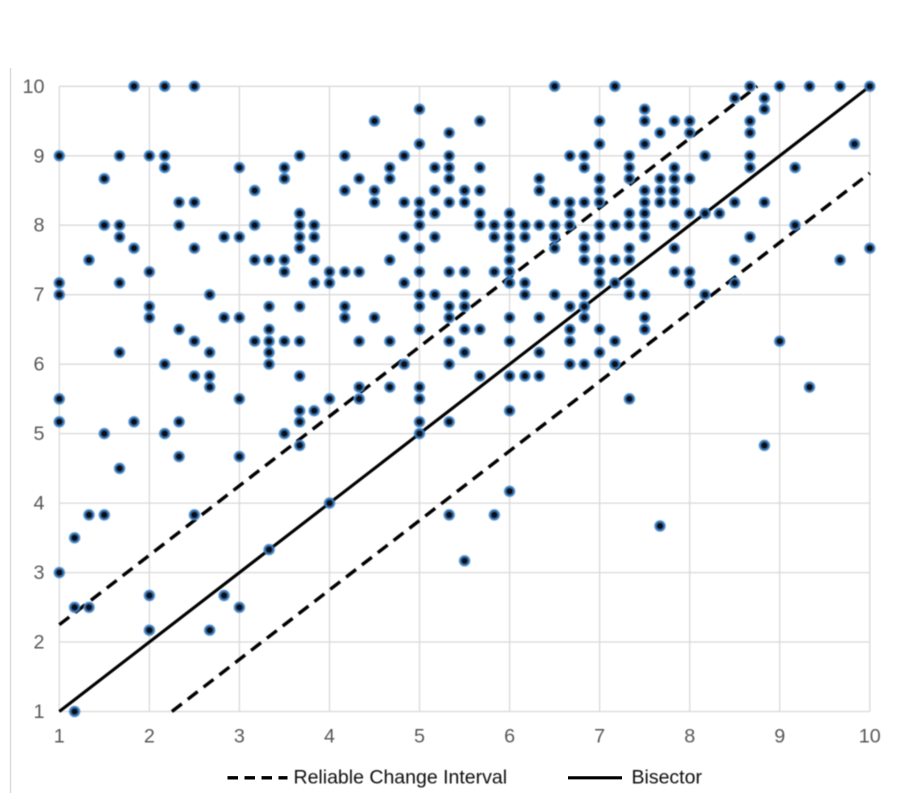 The height and width of the screenshot is (803, 903). Describe the element at coordinates (667, 778) in the screenshot. I see `svg-text: Bisector` at that location.